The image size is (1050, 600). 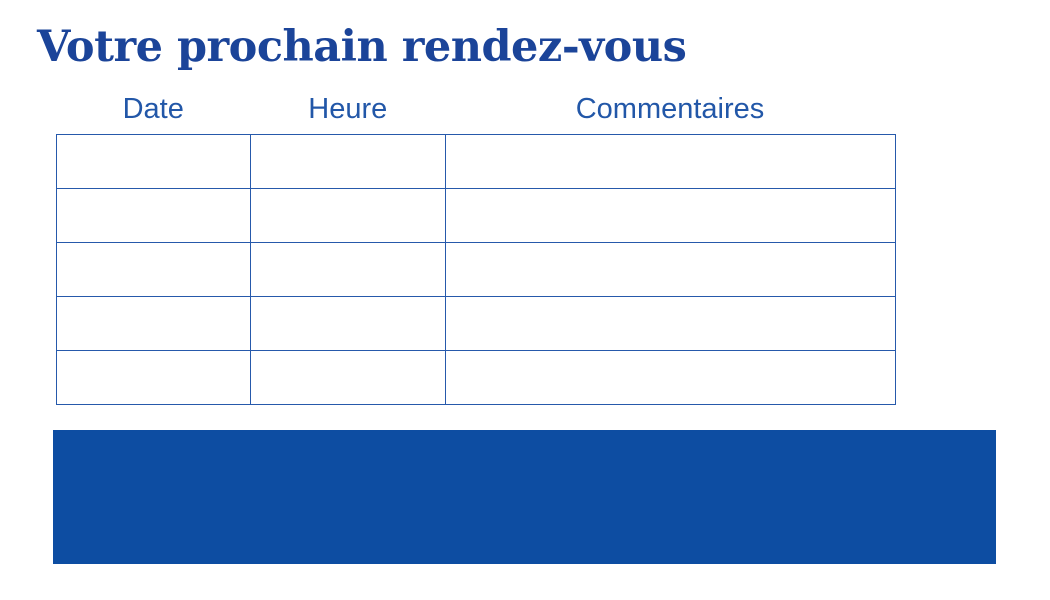 What do you see at coordinates (153, 109) in the screenshot?
I see `column-header-date: Date` at bounding box center [153, 109].